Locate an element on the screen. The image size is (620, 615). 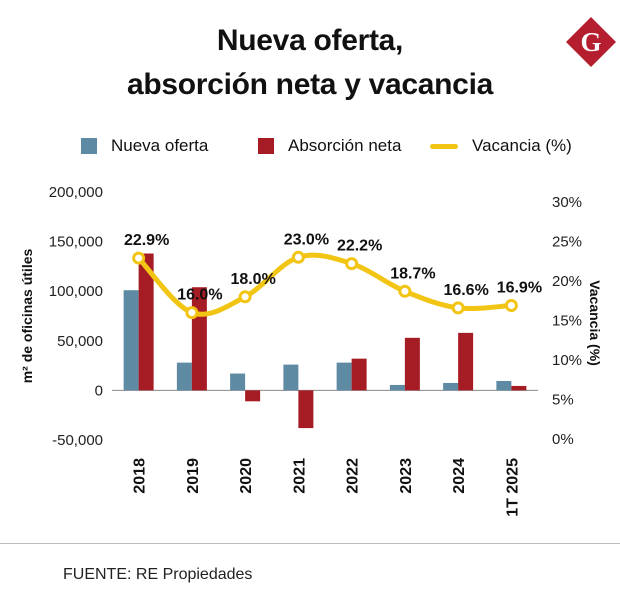
vacancy-data-label: 22.9% is located at coordinates (146, 240).